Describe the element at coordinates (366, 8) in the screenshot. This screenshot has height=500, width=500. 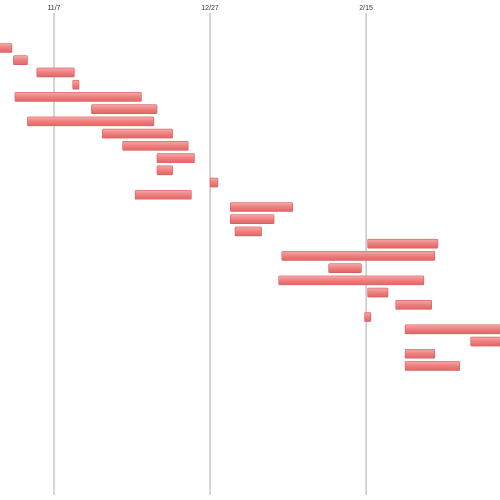
I see `x-tick-label: 2/15` at that location.